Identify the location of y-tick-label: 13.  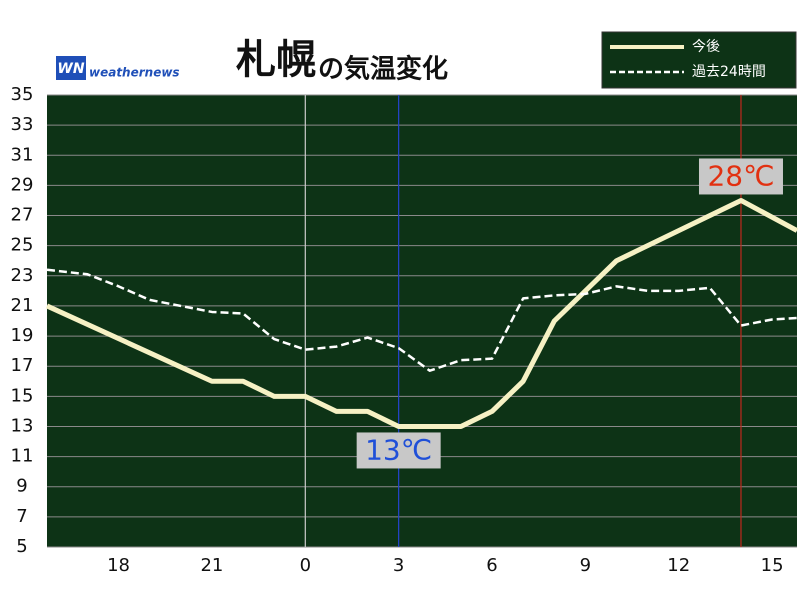
(22, 425).